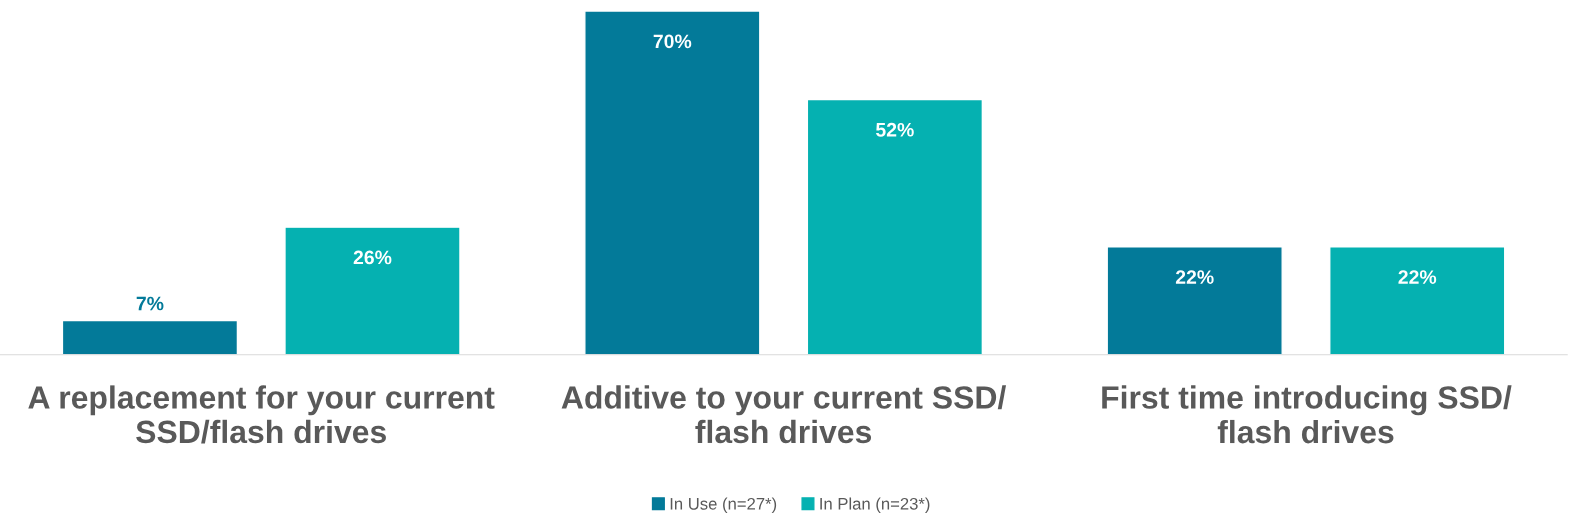 The width and height of the screenshot is (1583, 528). I want to click on data-label: 7%, so click(150, 303).